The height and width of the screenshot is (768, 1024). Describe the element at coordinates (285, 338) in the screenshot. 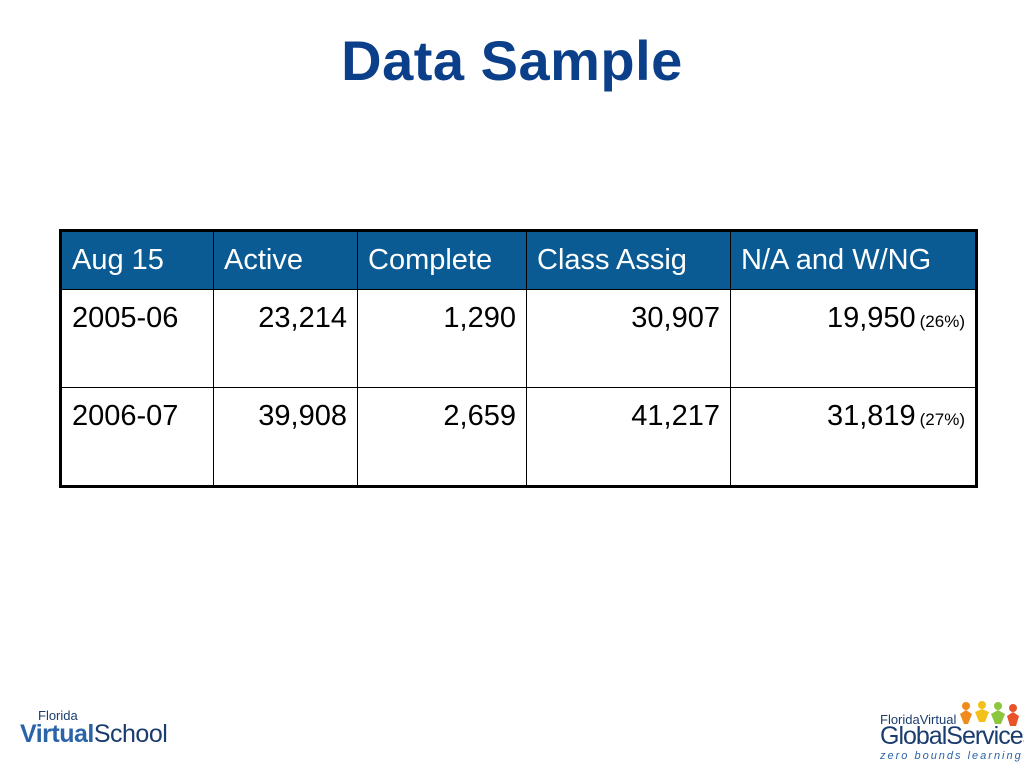

I see `table-cell-active: 23,214` at that location.